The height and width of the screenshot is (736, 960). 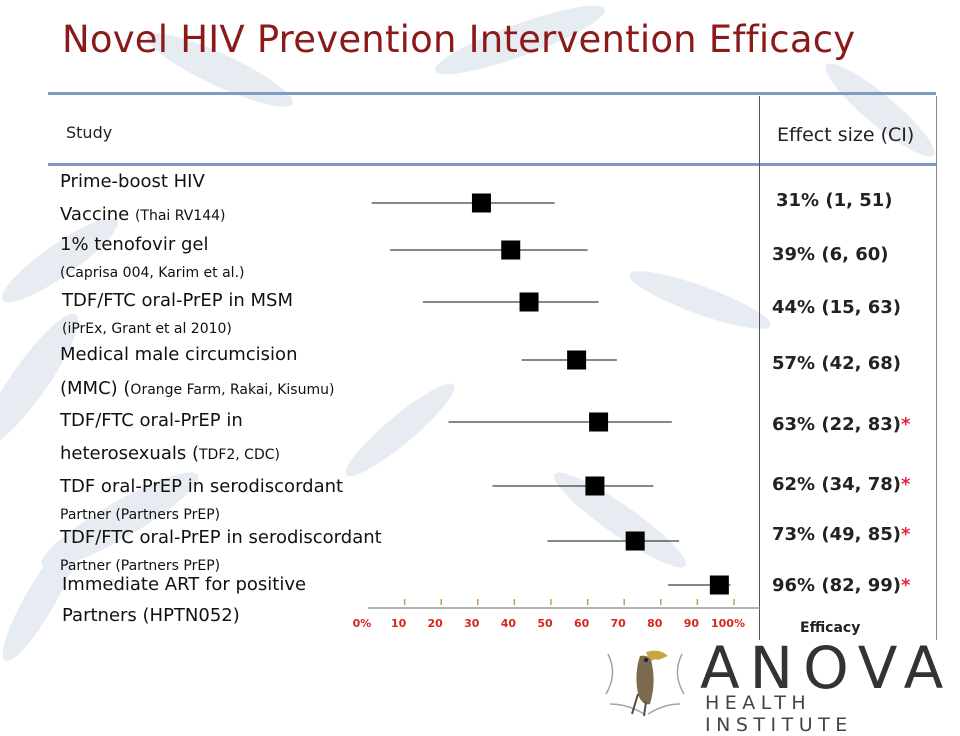 I want to click on logo-wordmark: ANOVA, so click(x=827, y=668).